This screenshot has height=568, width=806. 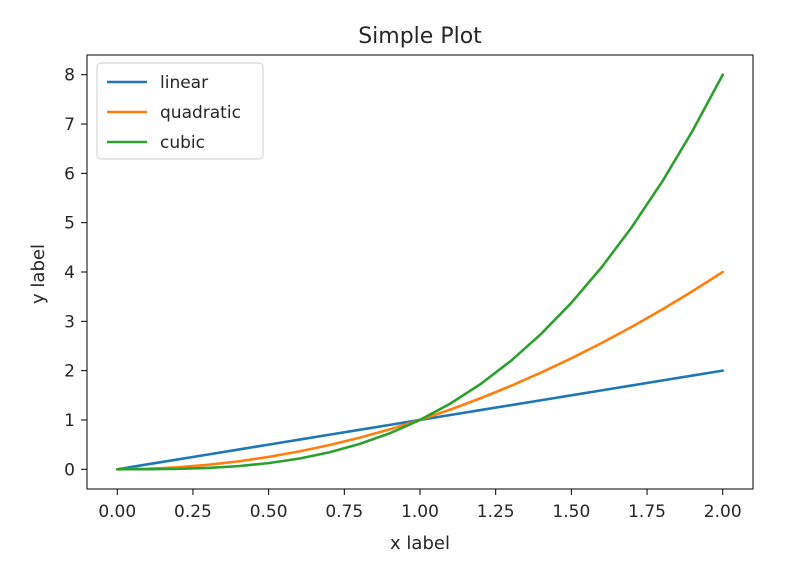 What do you see at coordinates (117, 512) in the screenshot?
I see `x-tick-label: 0.00` at bounding box center [117, 512].